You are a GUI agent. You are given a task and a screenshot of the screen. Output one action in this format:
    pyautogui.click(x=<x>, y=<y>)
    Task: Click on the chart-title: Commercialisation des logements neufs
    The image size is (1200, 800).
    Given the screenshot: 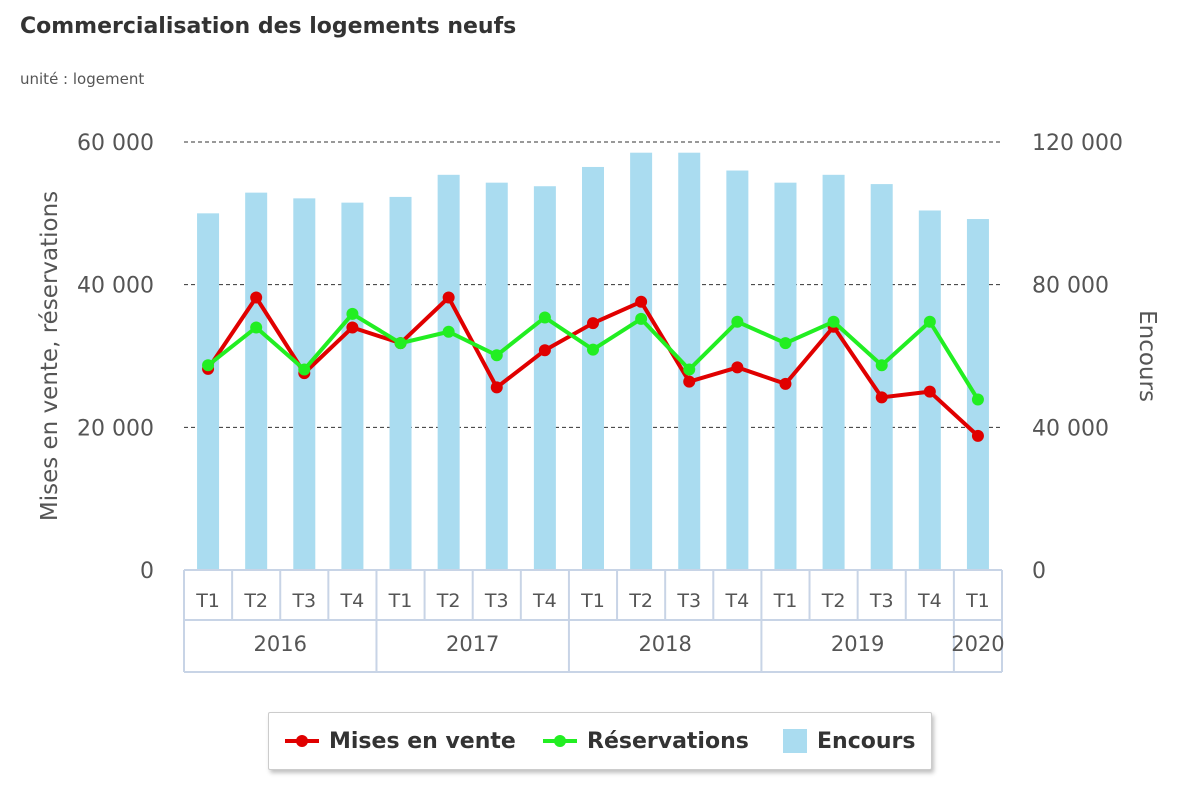 What is the action you would take?
    pyautogui.click(x=268, y=26)
    